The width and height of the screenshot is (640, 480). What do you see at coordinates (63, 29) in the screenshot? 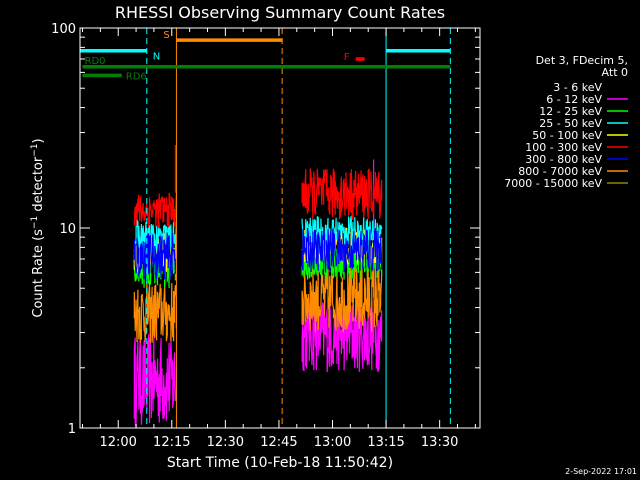
I see `y-tick-label: 100` at bounding box center [63, 29].